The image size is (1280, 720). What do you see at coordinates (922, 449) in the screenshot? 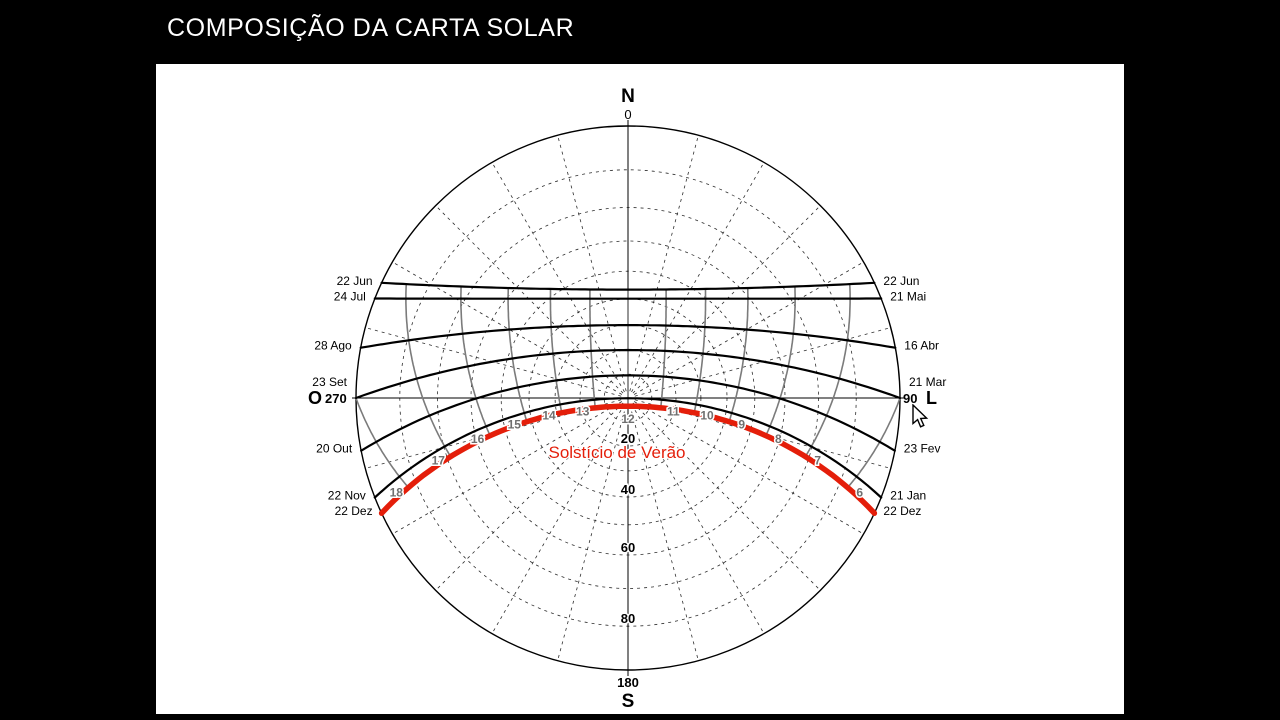
I see `date-label-right: 23 Fev` at bounding box center [922, 449].